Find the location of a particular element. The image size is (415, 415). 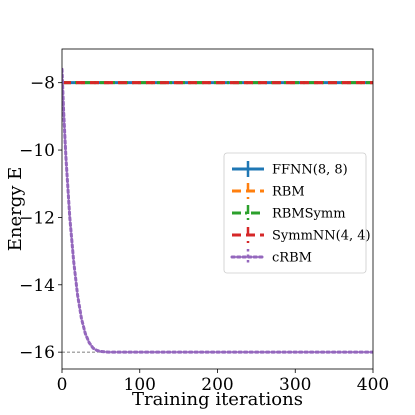

legend-label-4: cRBM is located at coordinates (292, 258).